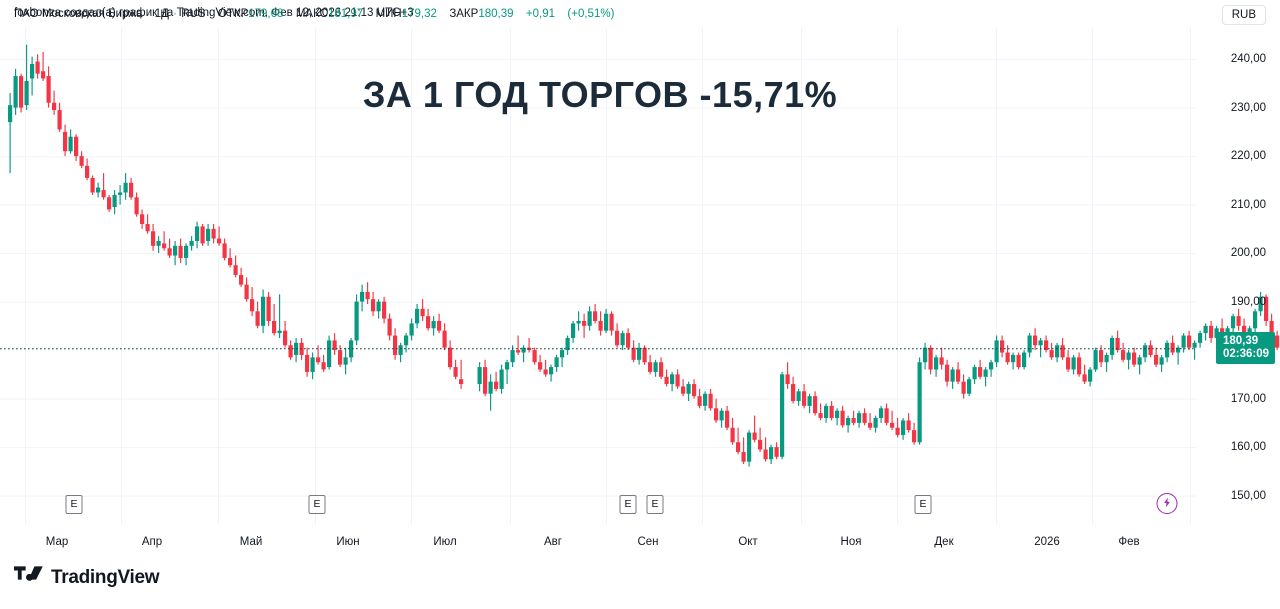  Describe the element at coordinates (1248, 253) in the screenshot. I see `price-tick-label: 200,00` at that location.